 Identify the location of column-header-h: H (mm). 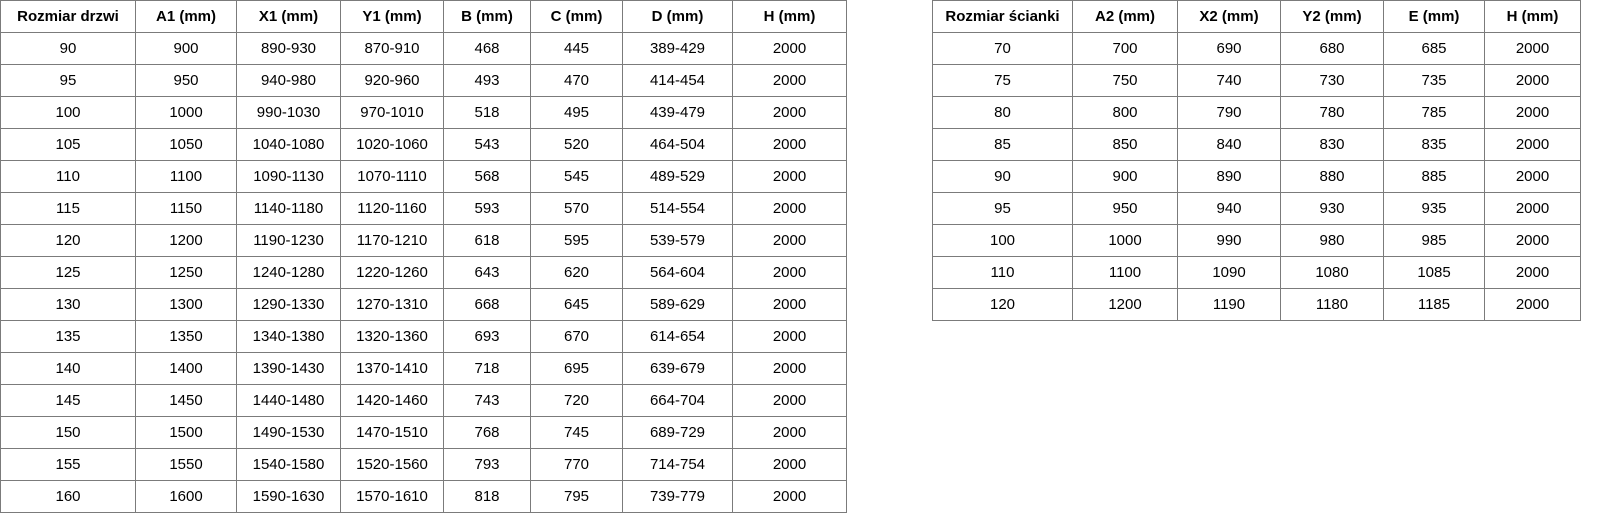
(789, 16).